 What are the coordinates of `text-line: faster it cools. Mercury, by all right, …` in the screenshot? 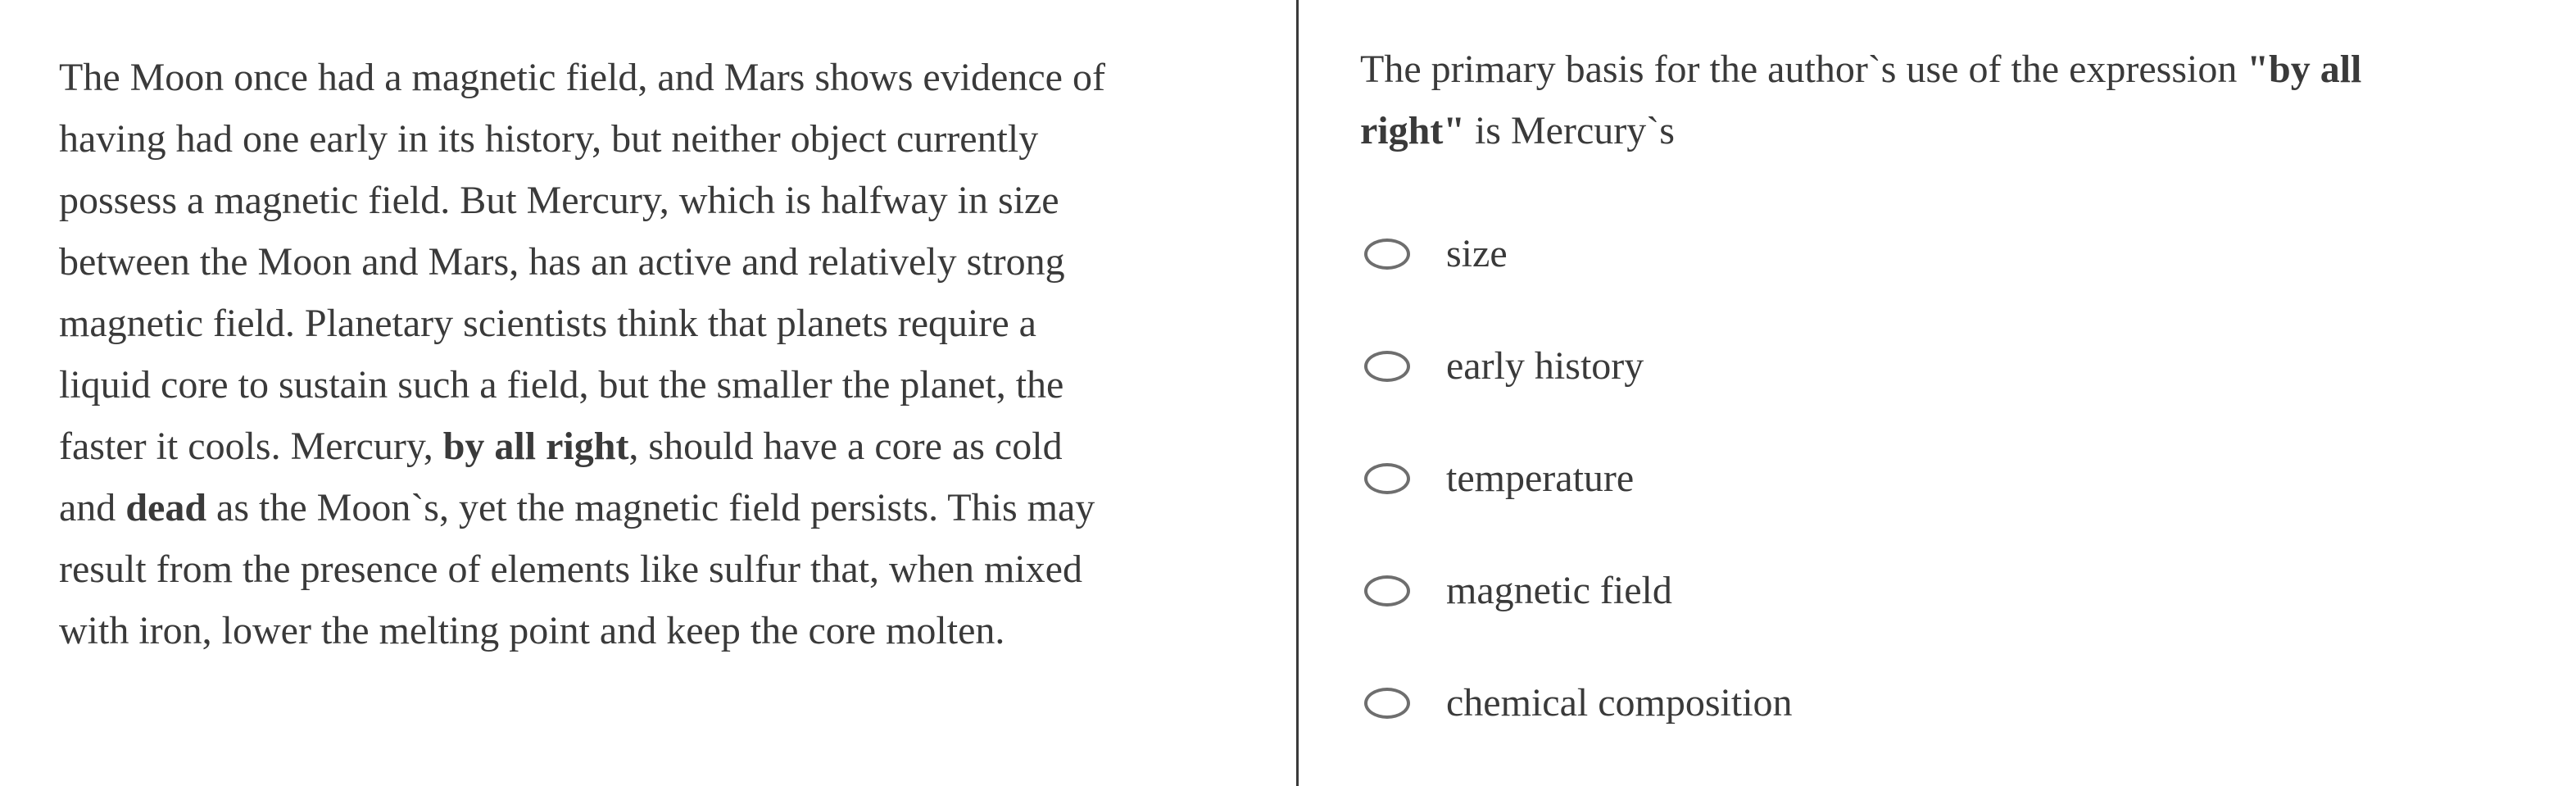 It's located at (561, 447).